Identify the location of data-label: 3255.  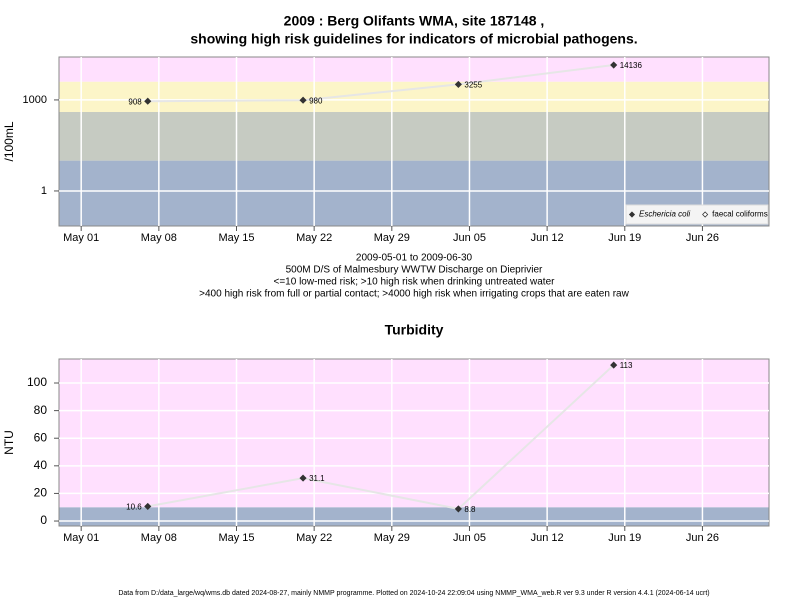
(473, 84).